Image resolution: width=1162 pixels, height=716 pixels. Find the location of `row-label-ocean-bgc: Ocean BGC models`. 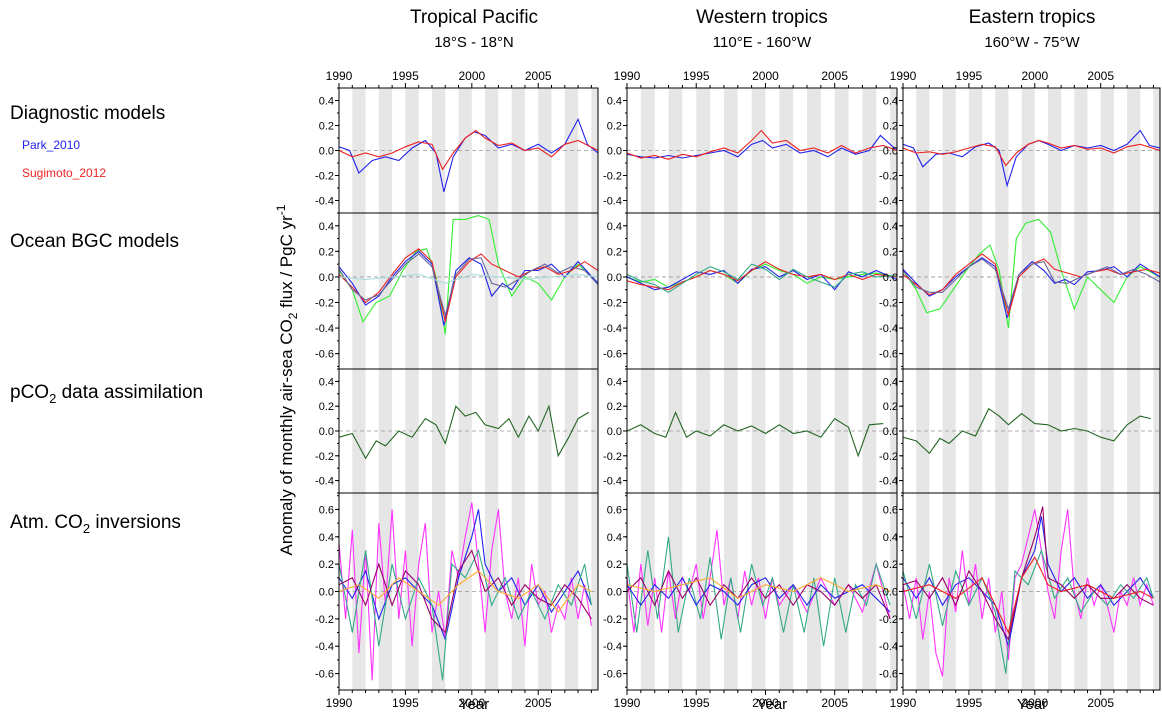

row-label-ocean-bgc: Ocean BGC models is located at coordinates (94, 241).